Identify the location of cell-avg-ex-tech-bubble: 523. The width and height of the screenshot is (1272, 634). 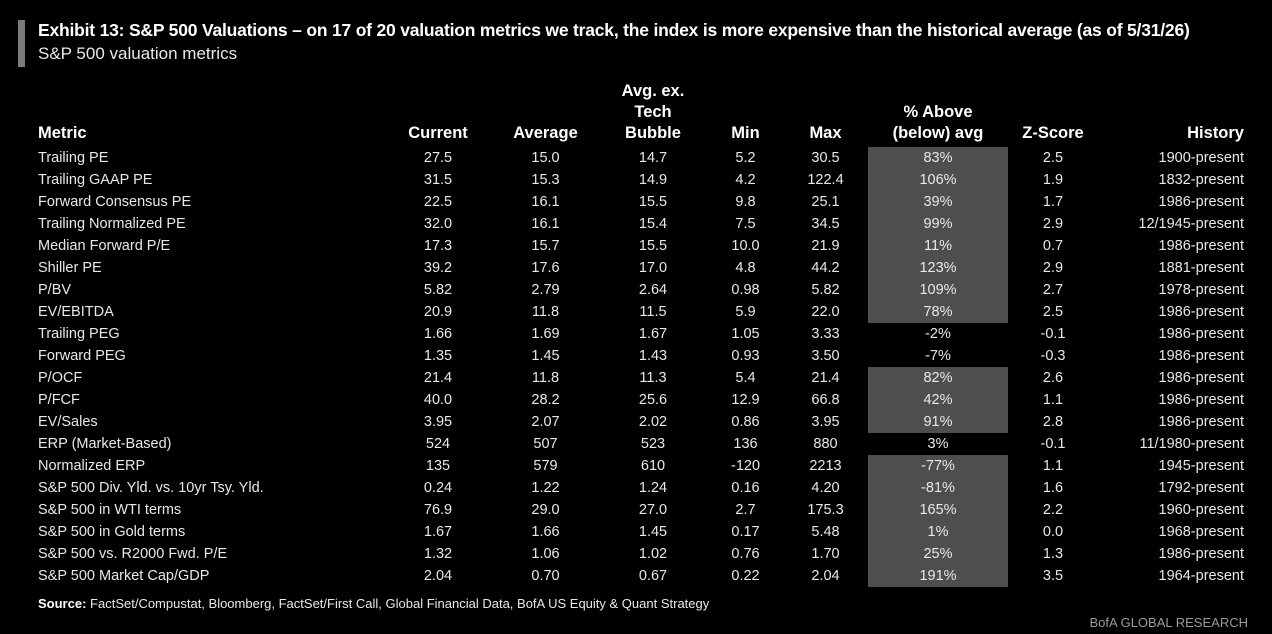
(653, 444).